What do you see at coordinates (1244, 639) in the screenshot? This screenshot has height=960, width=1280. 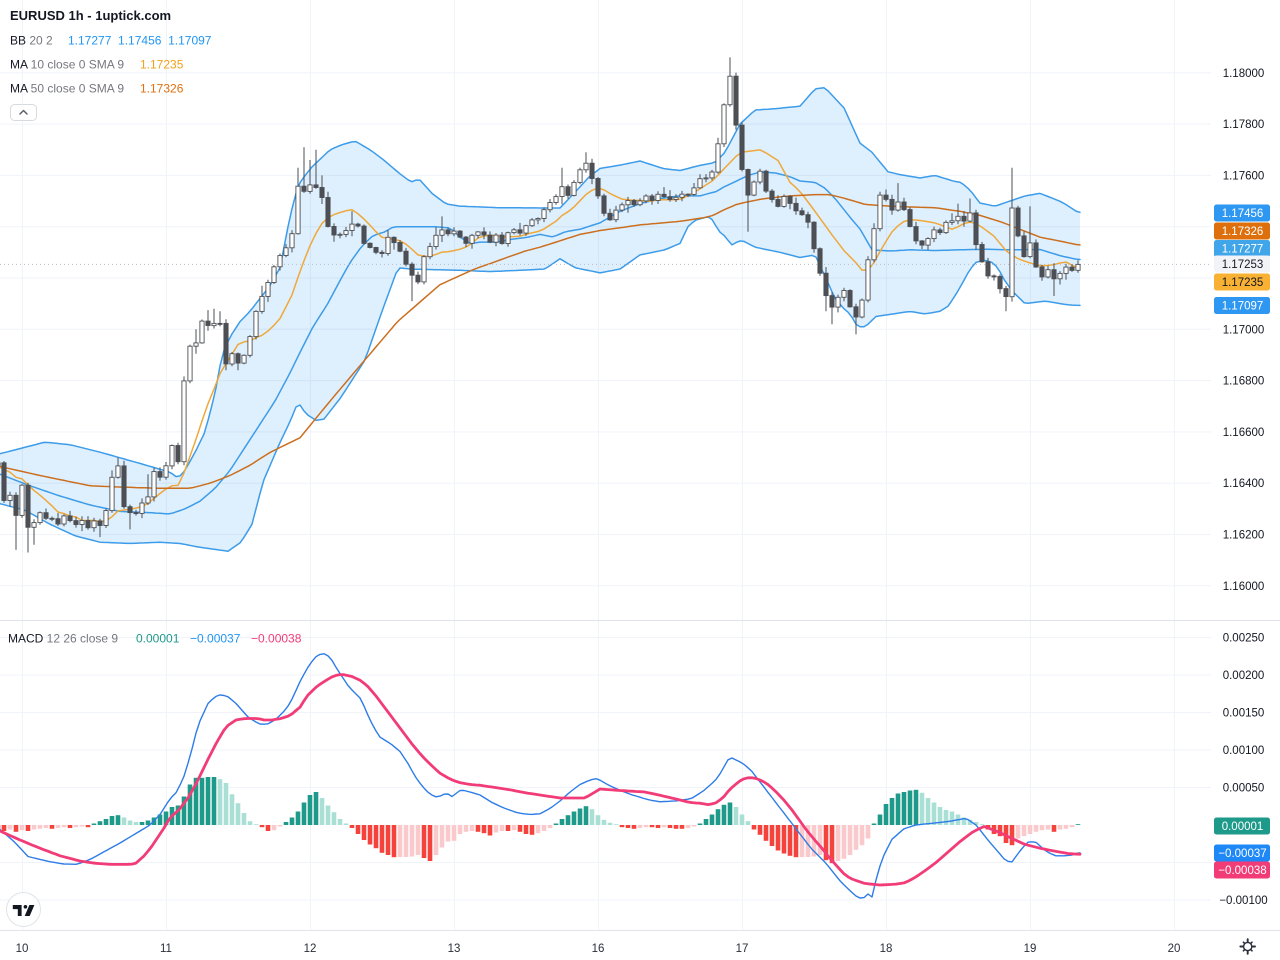 I see `svg-text: 0.00250` at bounding box center [1244, 639].